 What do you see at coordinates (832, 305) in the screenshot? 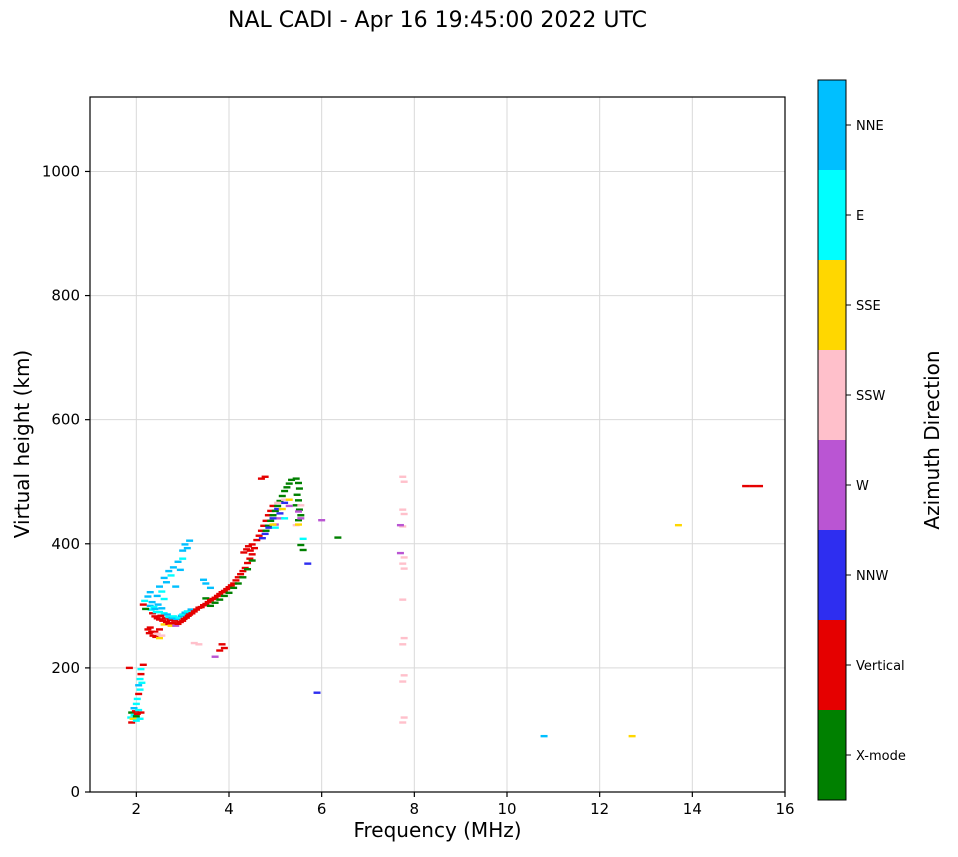
I see `colorbar-segment-SSE` at bounding box center [832, 305].